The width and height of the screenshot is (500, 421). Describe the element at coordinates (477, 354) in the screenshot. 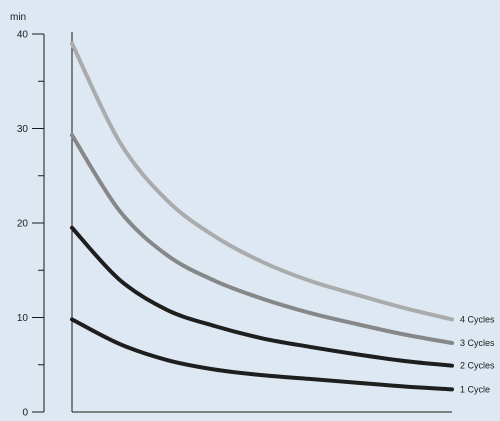

I see `legend: 4 Cycles 3 Cycles 2 Cycles 1 Cycle` at that location.